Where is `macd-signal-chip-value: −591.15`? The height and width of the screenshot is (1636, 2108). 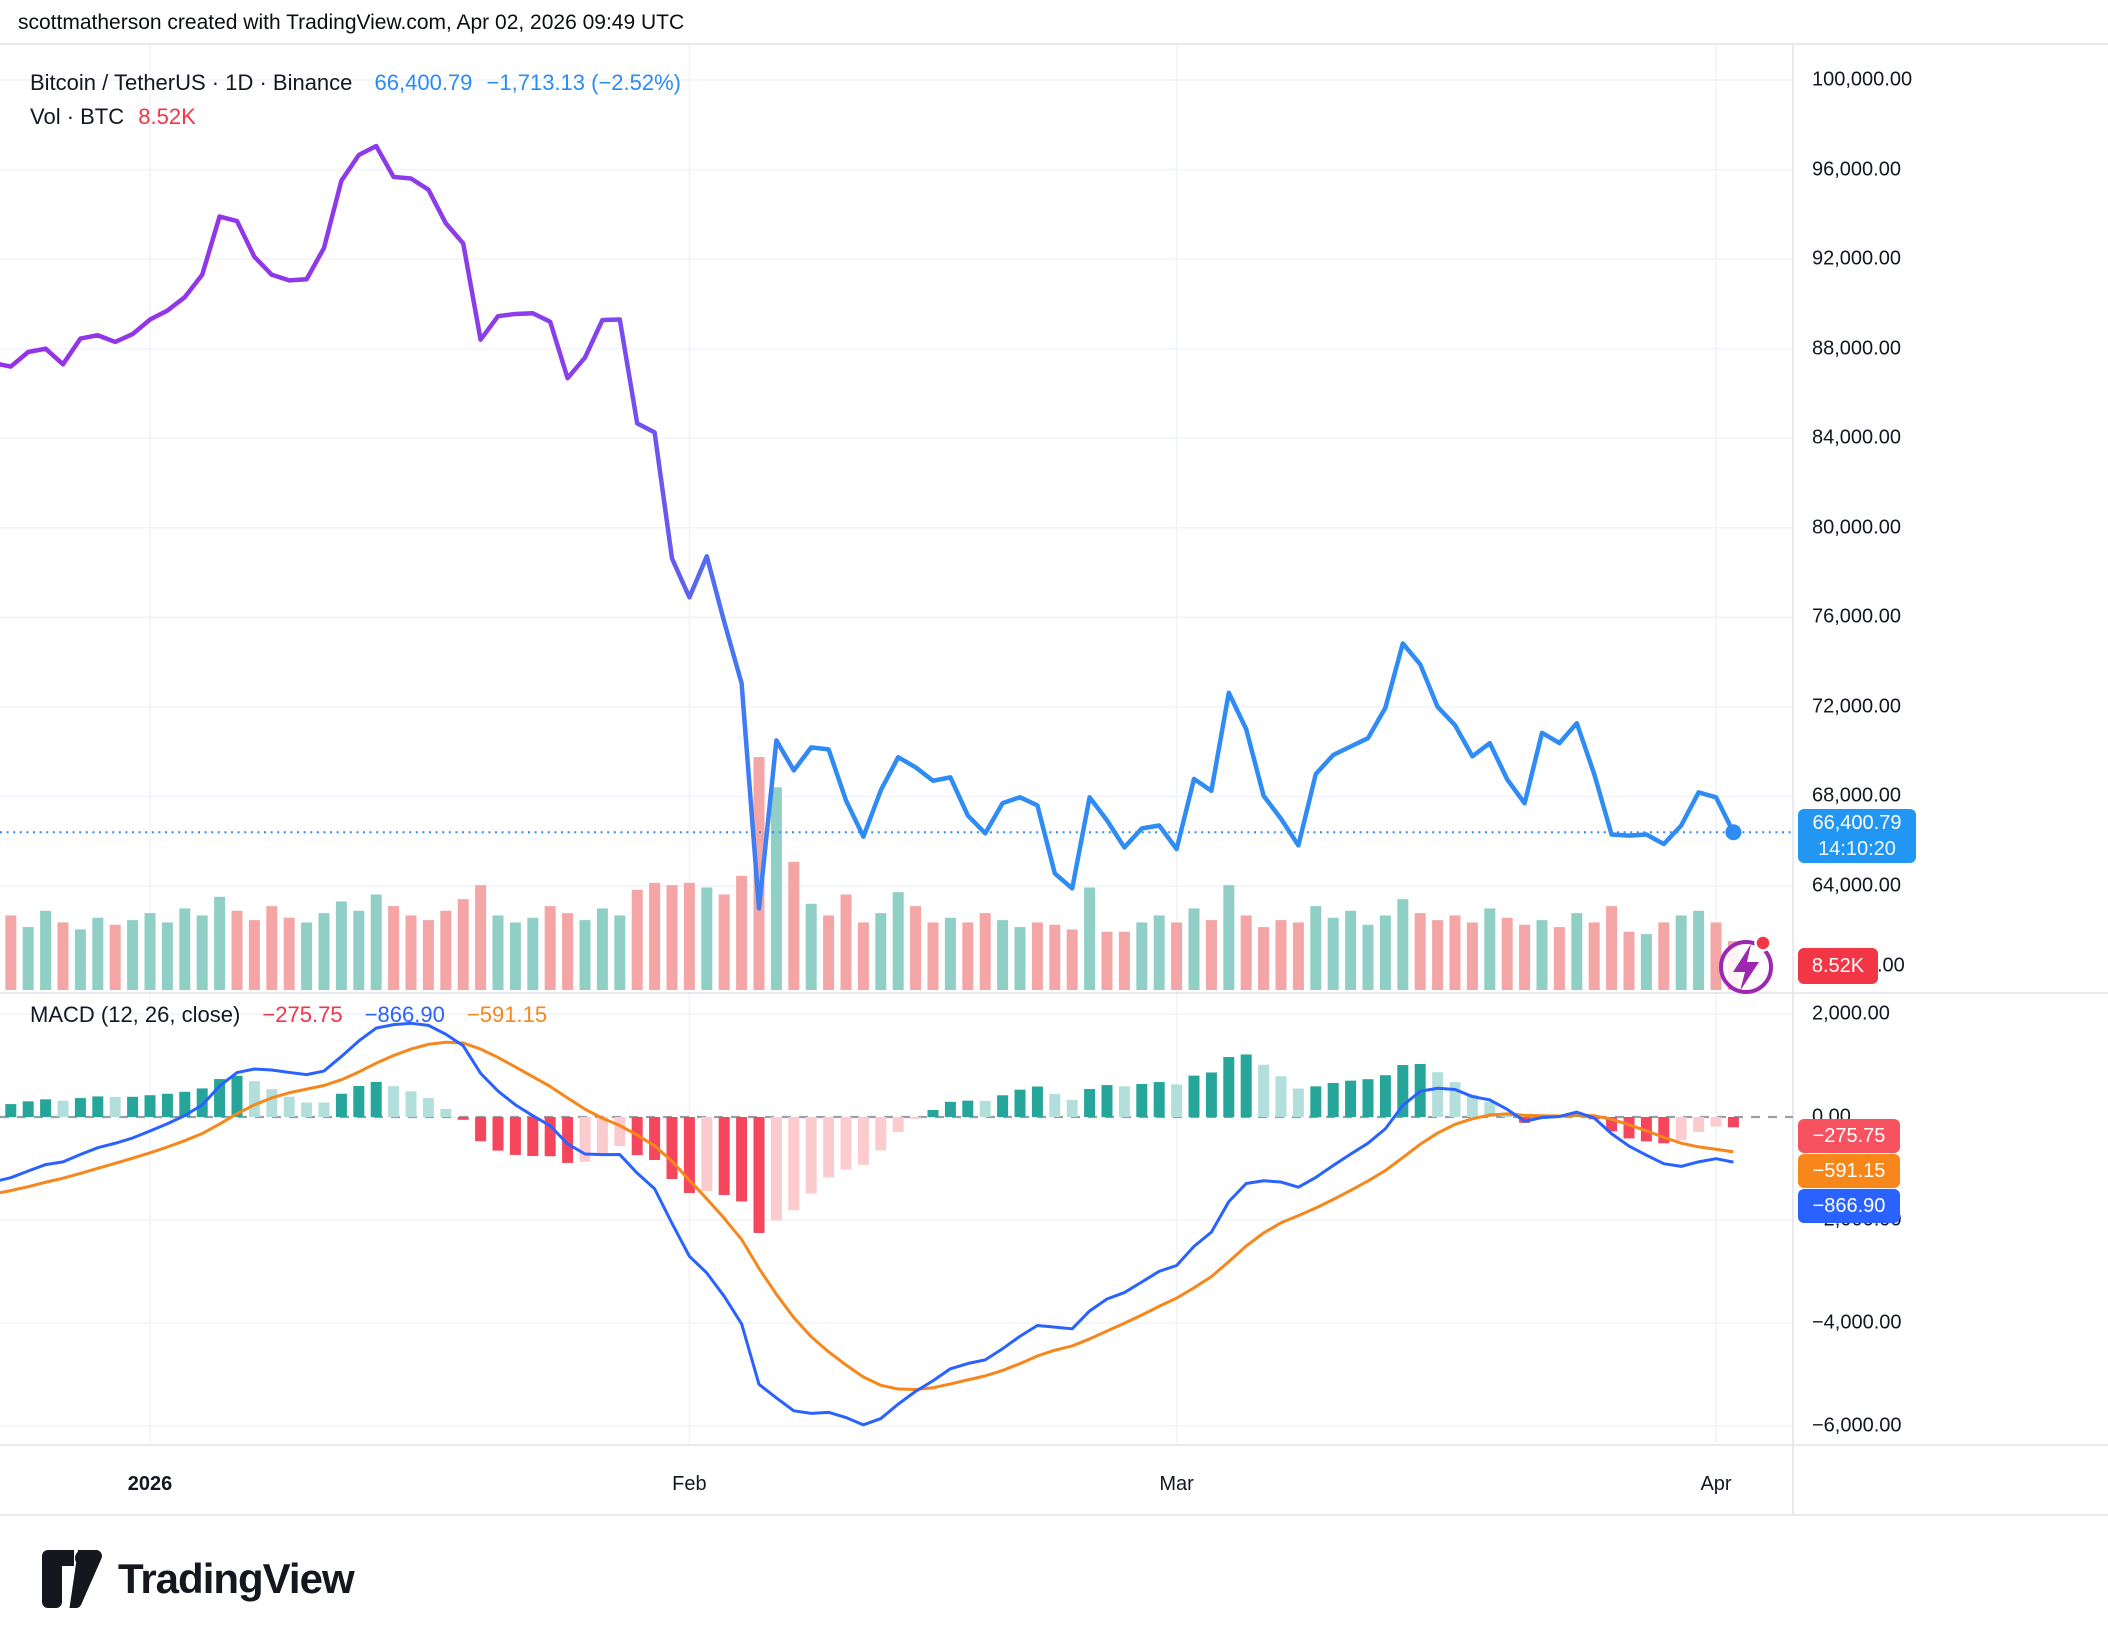 macd-signal-chip-value: −591.15 is located at coordinates (1849, 1170).